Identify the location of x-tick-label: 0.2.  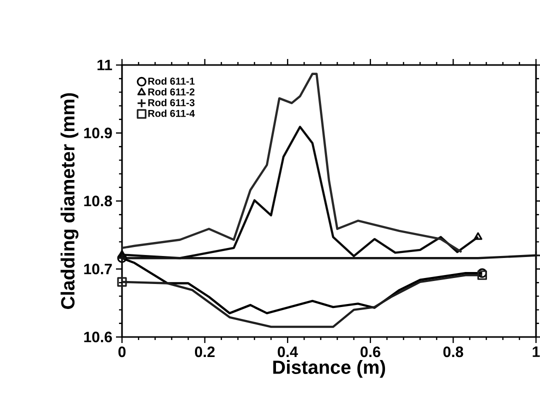
(204, 352).